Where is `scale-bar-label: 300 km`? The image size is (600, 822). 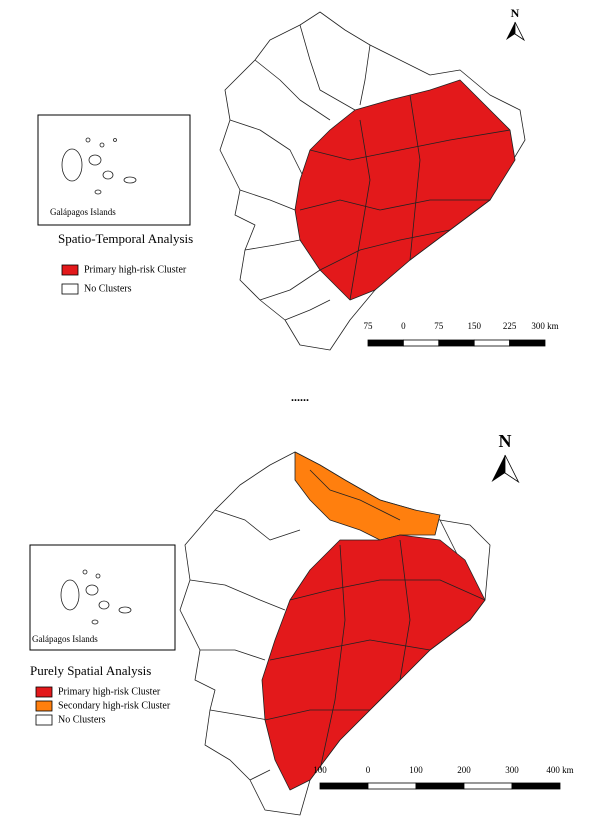 scale-bar-label: 300 km is located at coordinates (544, 326).